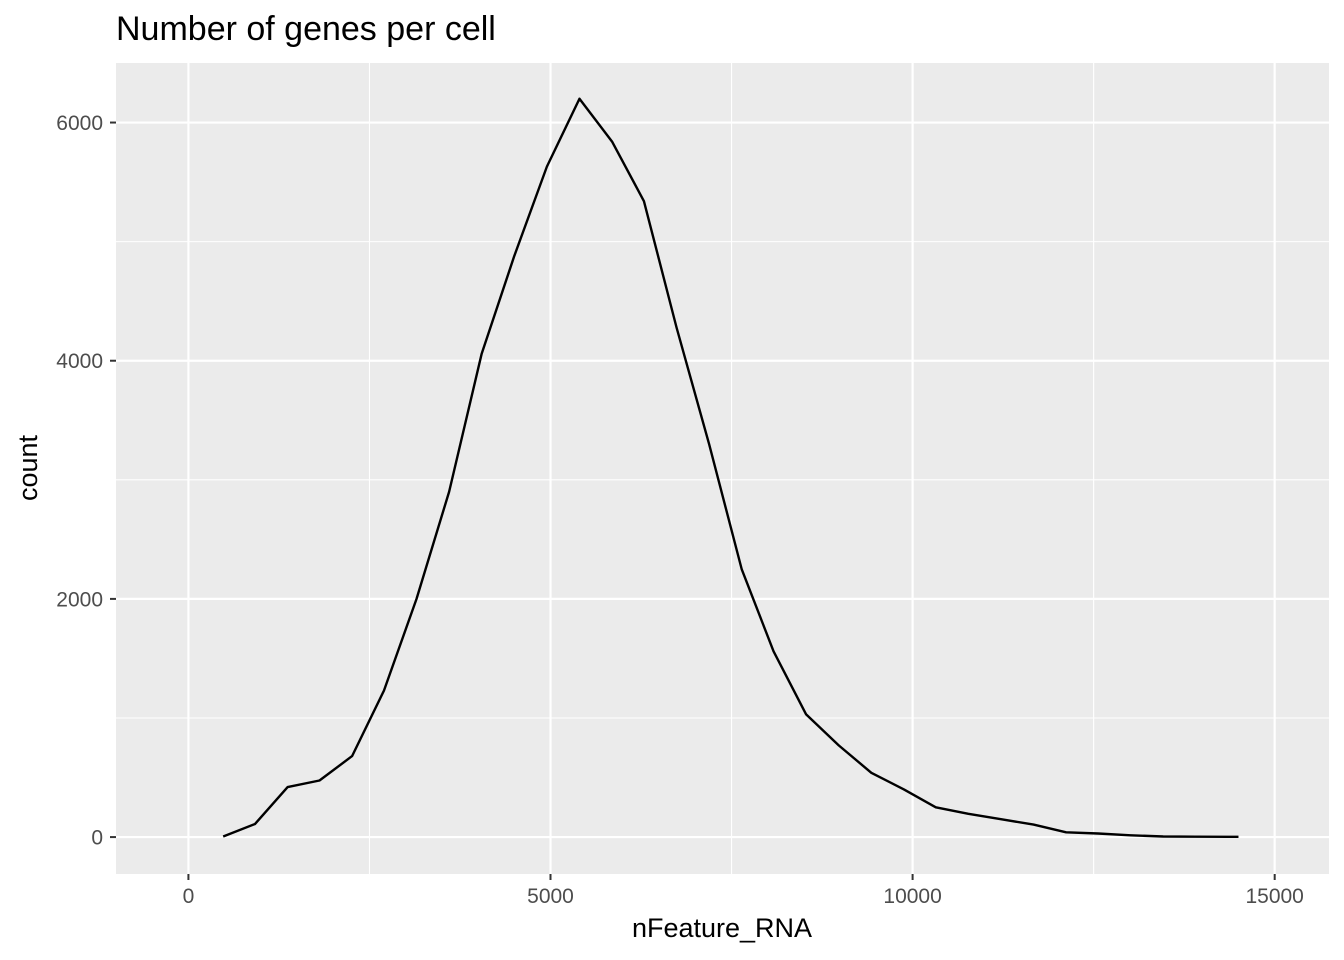  Describe the element at coordinates (28, 467) in the screenshot. I see `y-axis-title: count` at that location.